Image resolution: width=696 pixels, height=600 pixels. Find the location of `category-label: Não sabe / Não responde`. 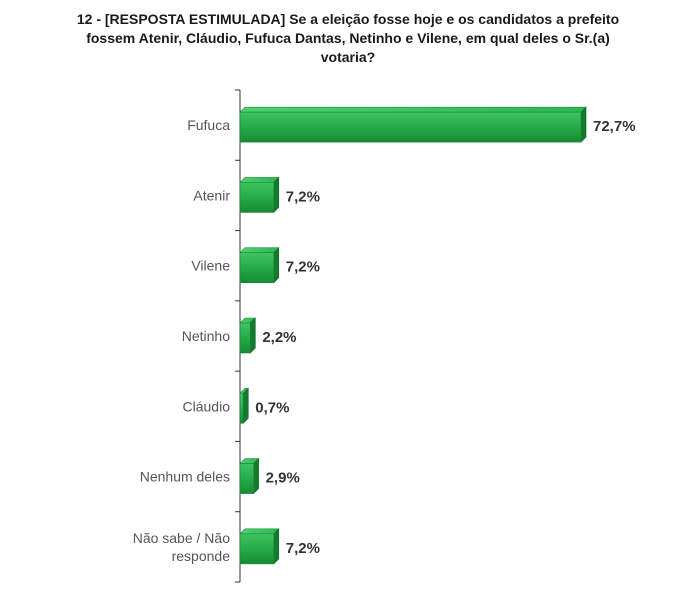

category-label: Não sabe / Não responde is located at coordinates (181, 547).